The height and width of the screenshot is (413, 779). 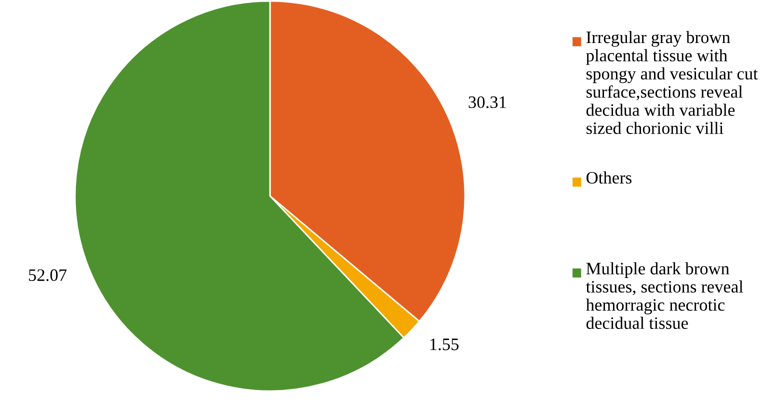 I want to click on legend-label: Irregular gray brown placental tissue with spongy and vesicular cut surface,sections reveal decidua with variable sized chorionic villi, so click(x=672, y=82).